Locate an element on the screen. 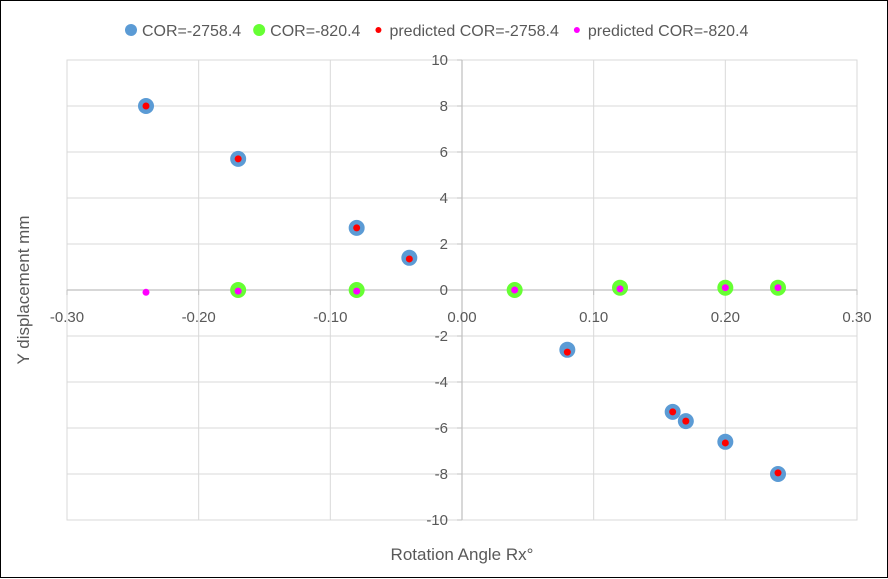  y-tick-label: 4 is located at coordinates (444, 198).